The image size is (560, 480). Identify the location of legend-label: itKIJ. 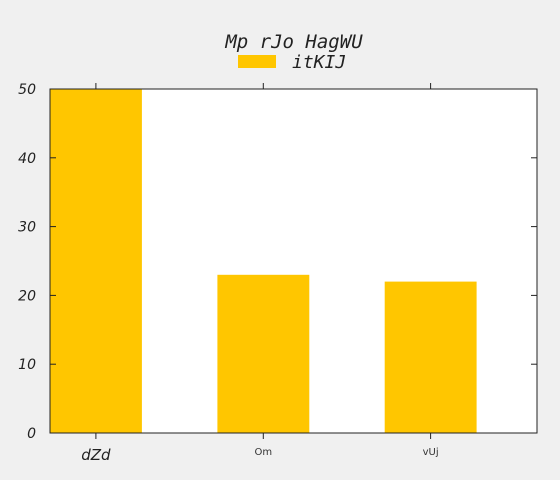
(319, 62).